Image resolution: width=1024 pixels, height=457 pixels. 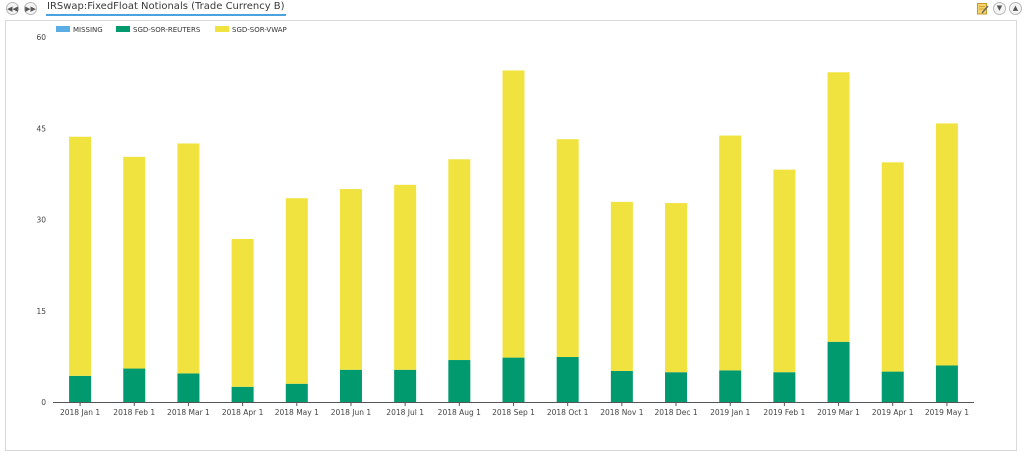 I want to click on edit-note-icon, so click(x=982, y=8).